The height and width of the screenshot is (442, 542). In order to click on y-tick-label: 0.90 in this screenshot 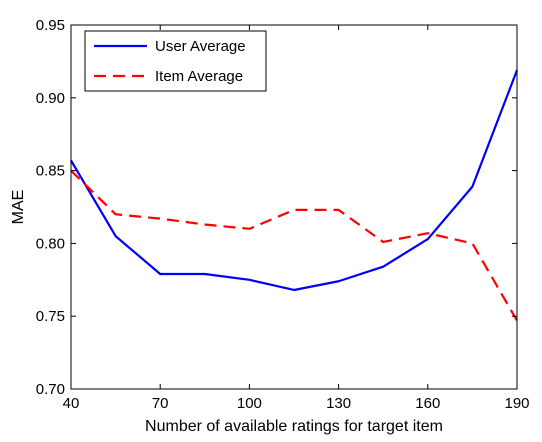, I will do `click(50, 98)`.